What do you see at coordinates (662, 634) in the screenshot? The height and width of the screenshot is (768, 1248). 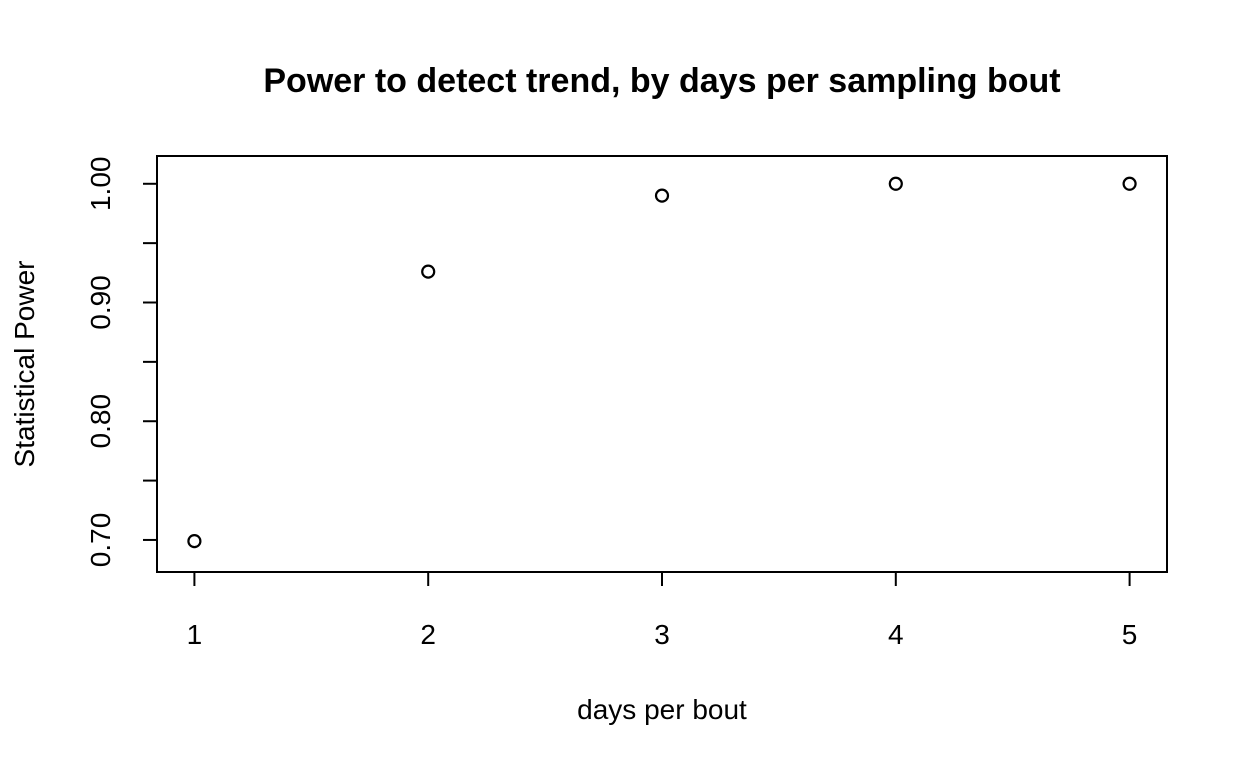 I see `x-tick-label: 3` at bounding box center [662, 634].